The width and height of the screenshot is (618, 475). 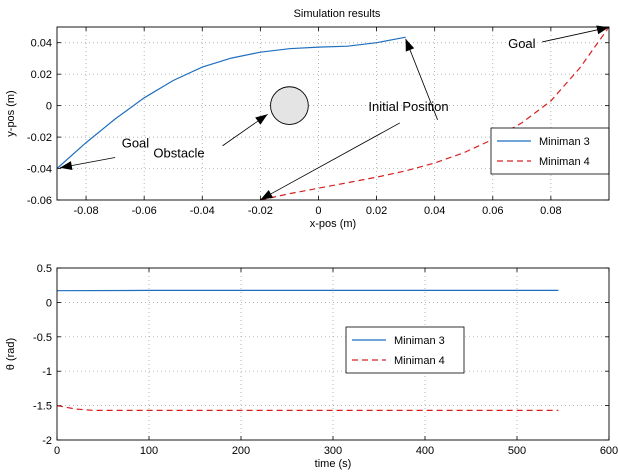 What do you see at coordinates (333, 224) in the screenshot?
I see `x-axis-label: x-pos (m)` at bounding box center [333, 224].